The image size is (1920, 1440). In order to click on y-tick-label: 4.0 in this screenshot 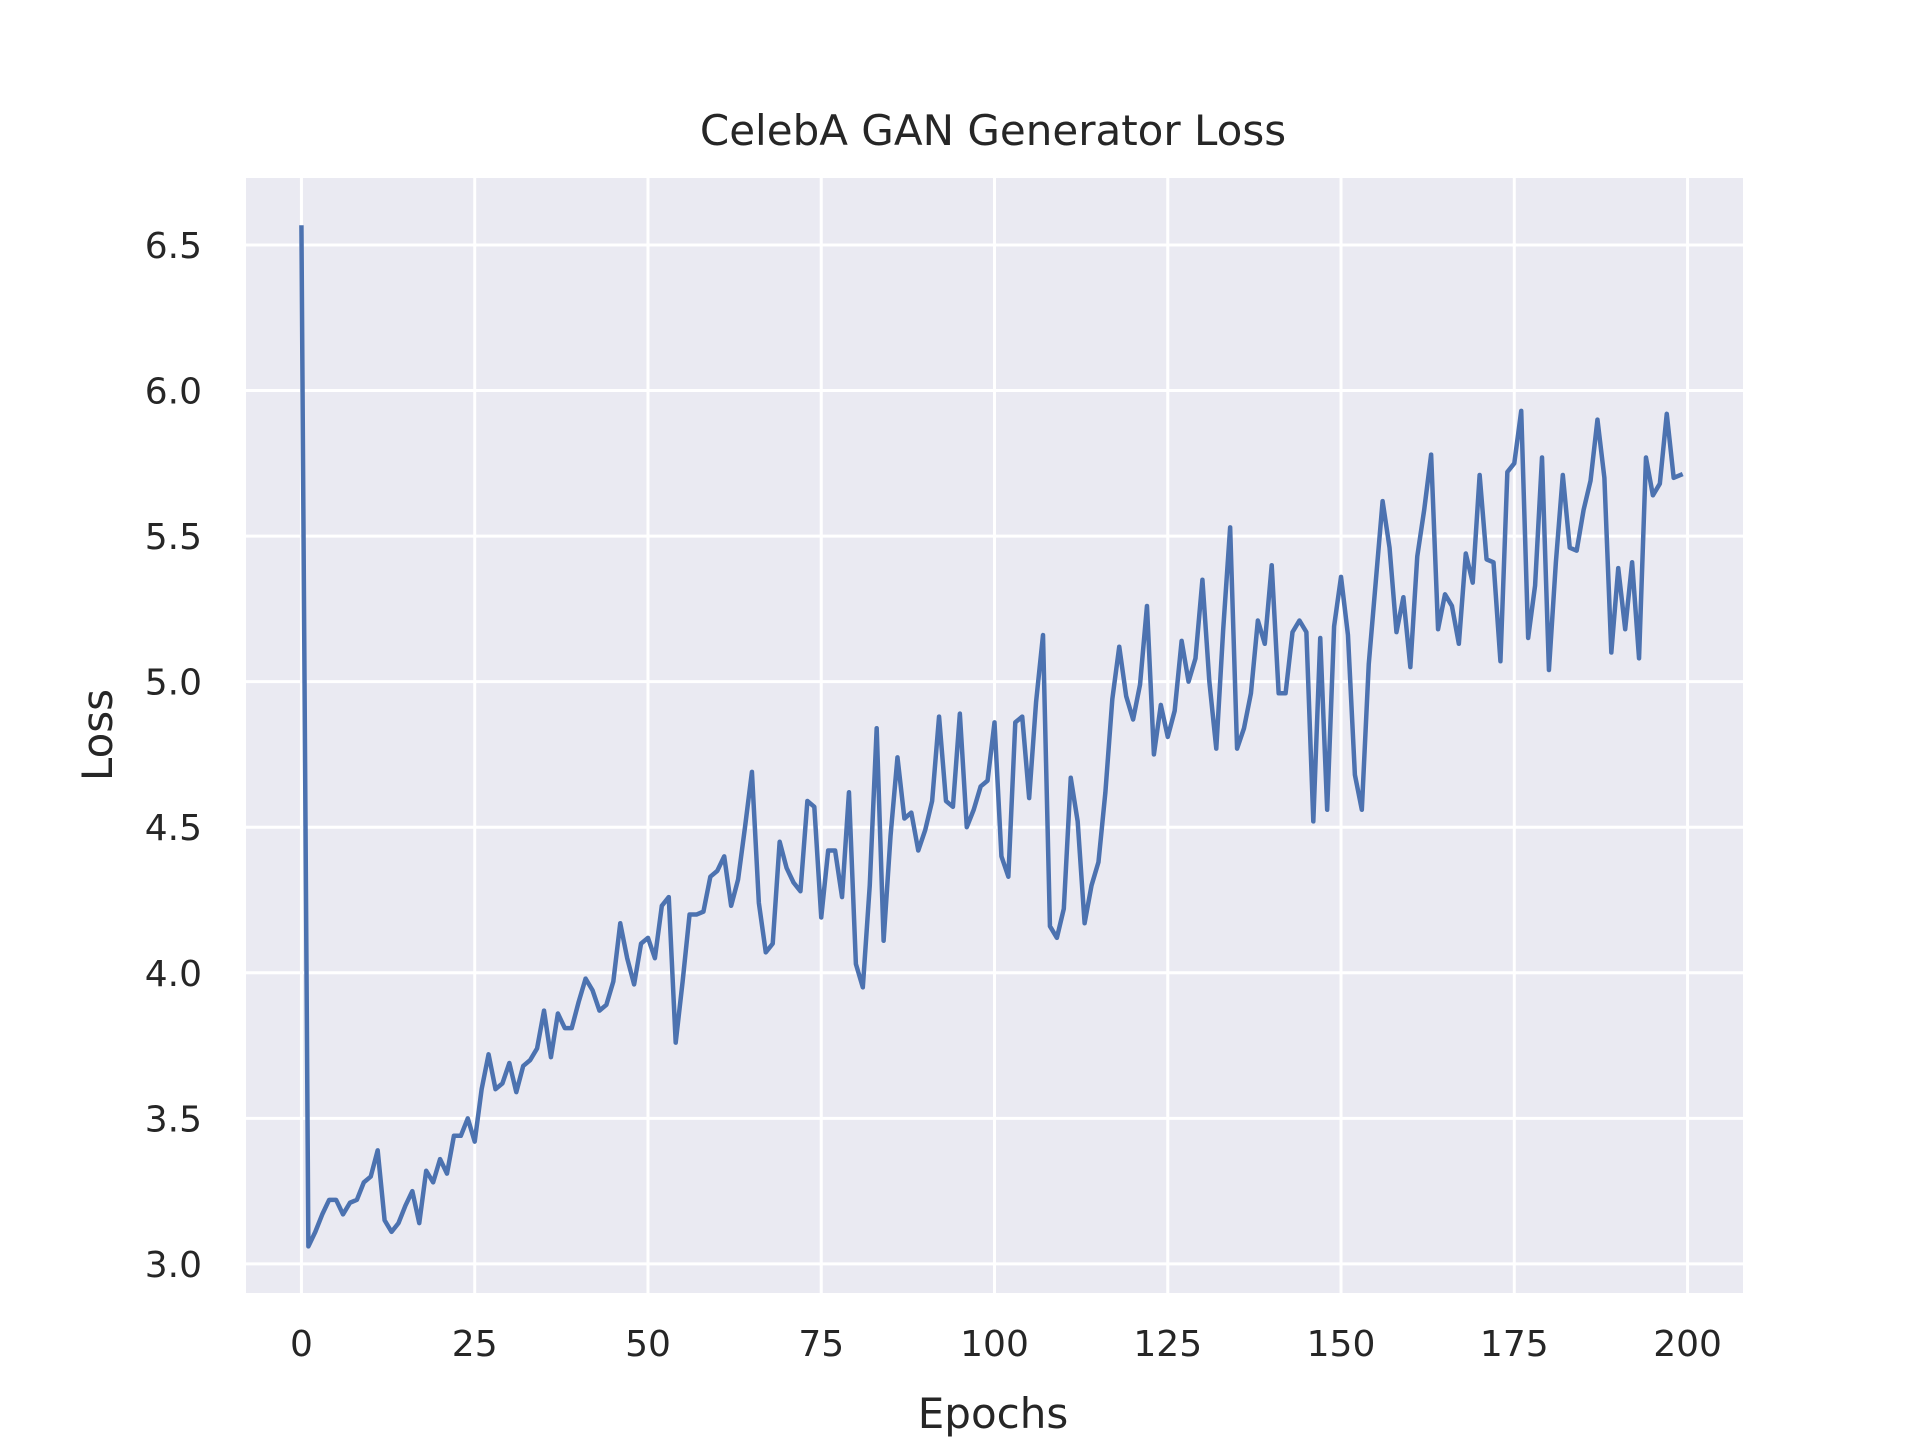, I will do `click(173, 974)`.